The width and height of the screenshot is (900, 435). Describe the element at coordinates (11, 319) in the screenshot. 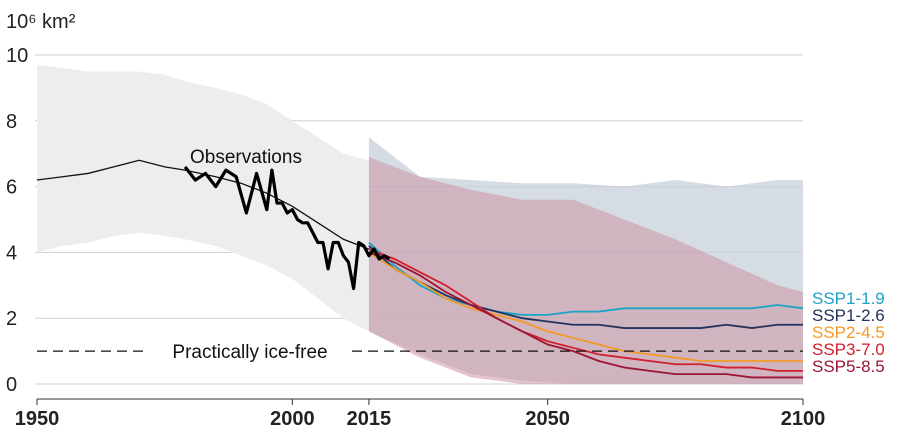

I see `y-tick-label-2: 2` at that location.